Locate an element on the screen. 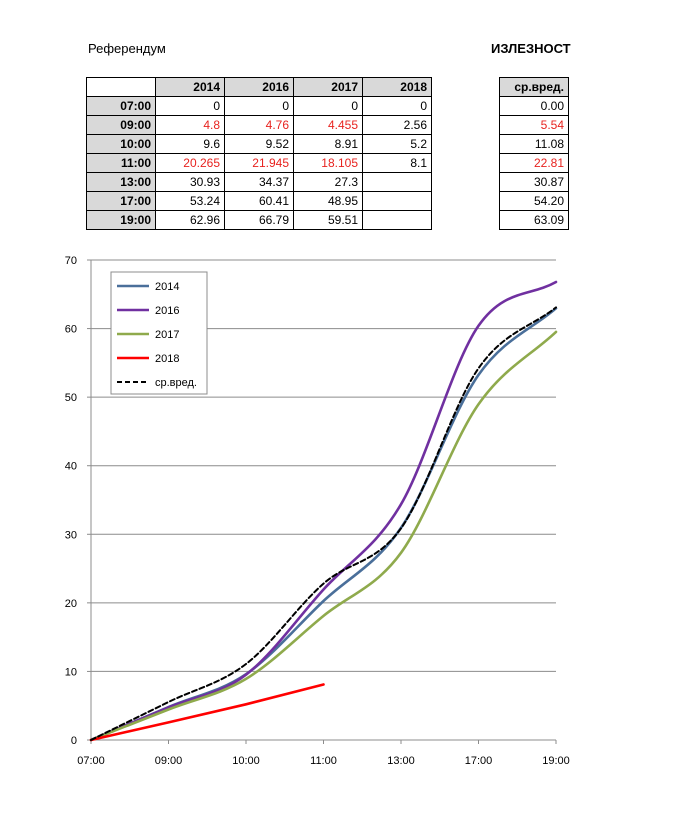 The image size is (680, 816). table-row: 11:00 20.265 21.945 18.105 8.1 is located at coordinates (259, 163).